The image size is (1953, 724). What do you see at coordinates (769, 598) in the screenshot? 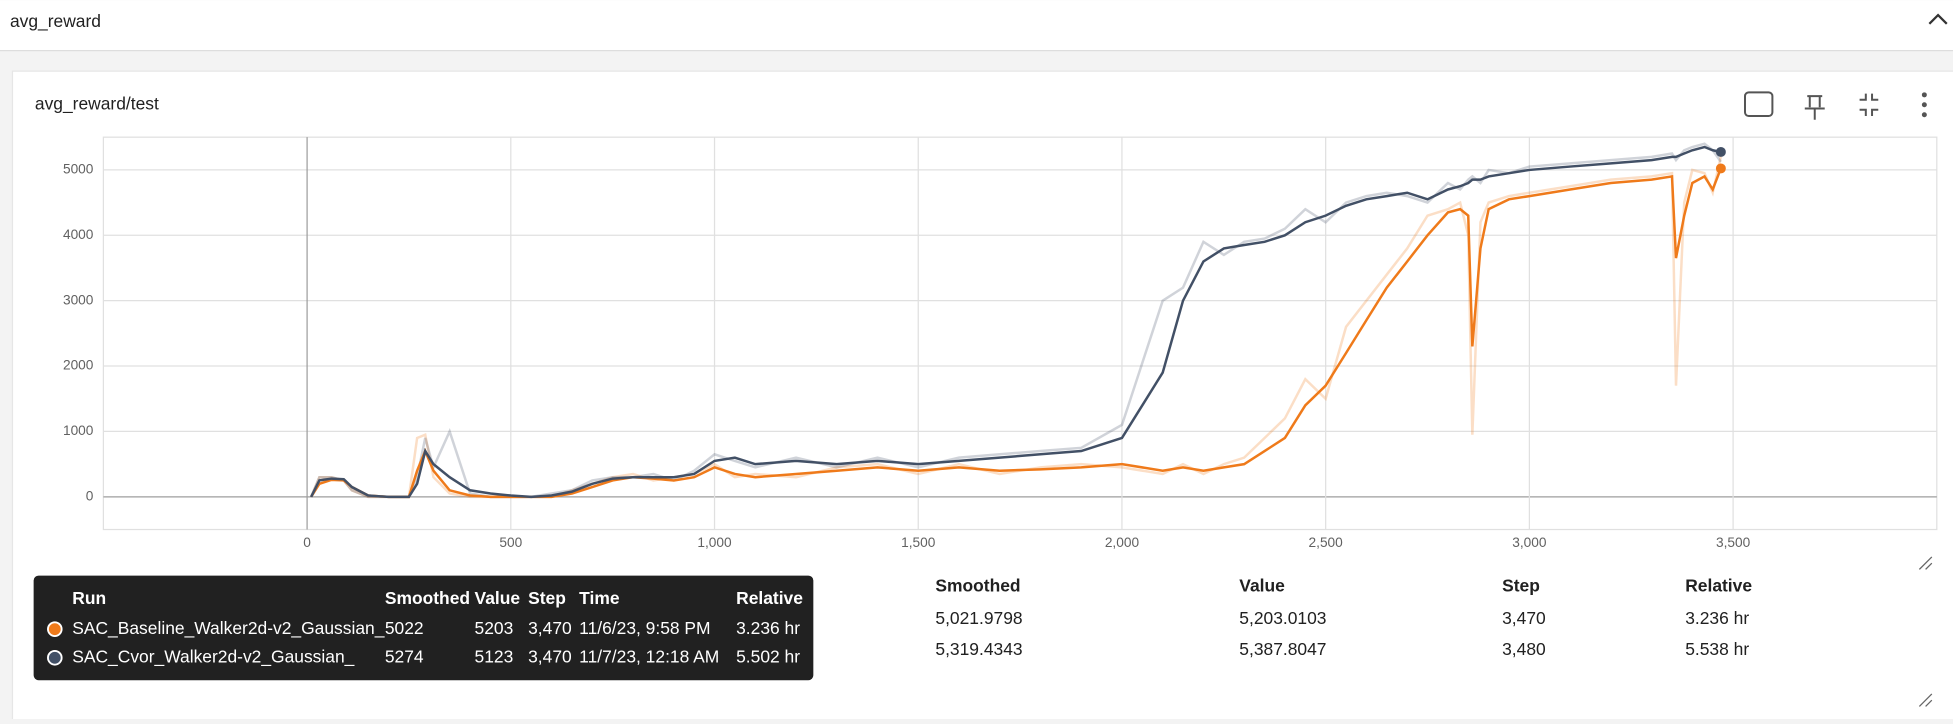
I see `tooltip-header: Relative` at bounding box center [769, 598].